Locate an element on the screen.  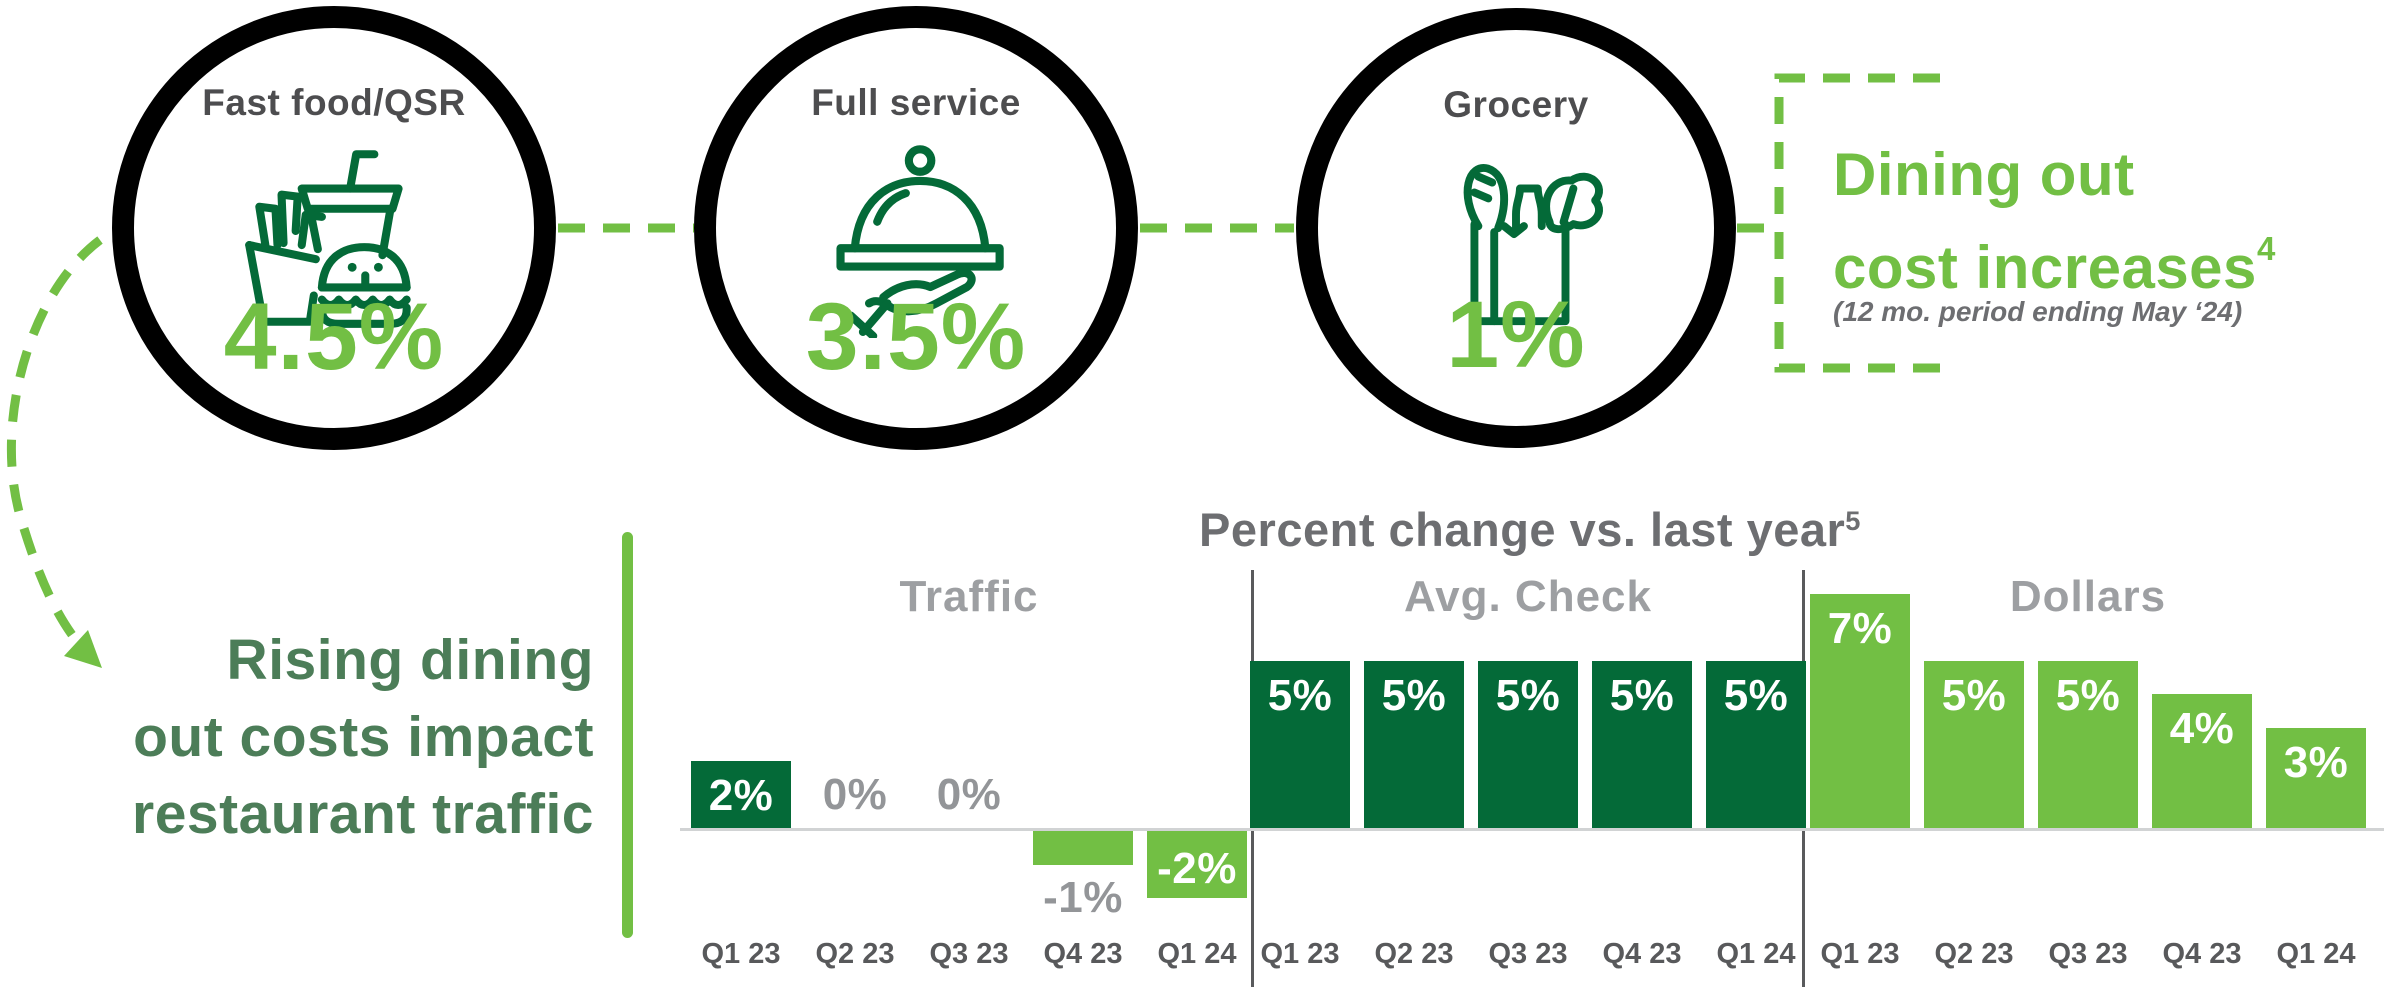
x-label-avg-check-q1-23: Q1 23 is located at coordinates (1300, 954).